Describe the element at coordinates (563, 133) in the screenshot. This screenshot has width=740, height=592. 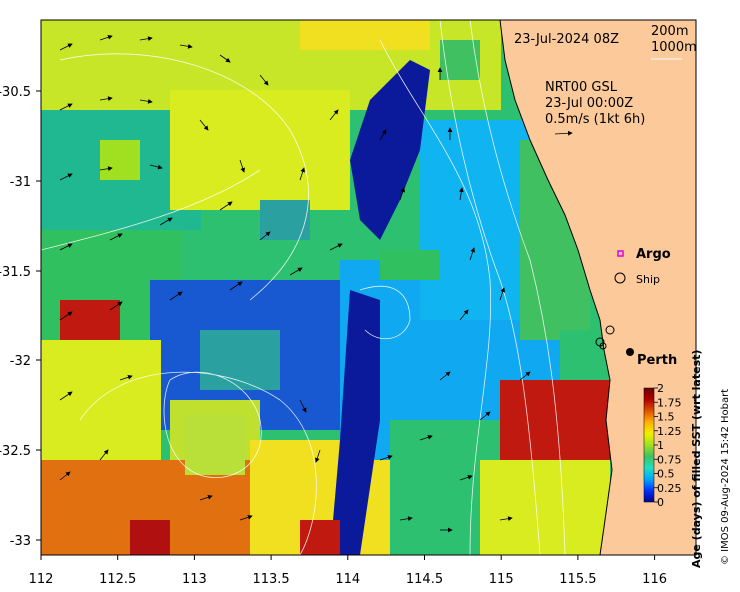
I see `vector-scale-arrow` at that location.